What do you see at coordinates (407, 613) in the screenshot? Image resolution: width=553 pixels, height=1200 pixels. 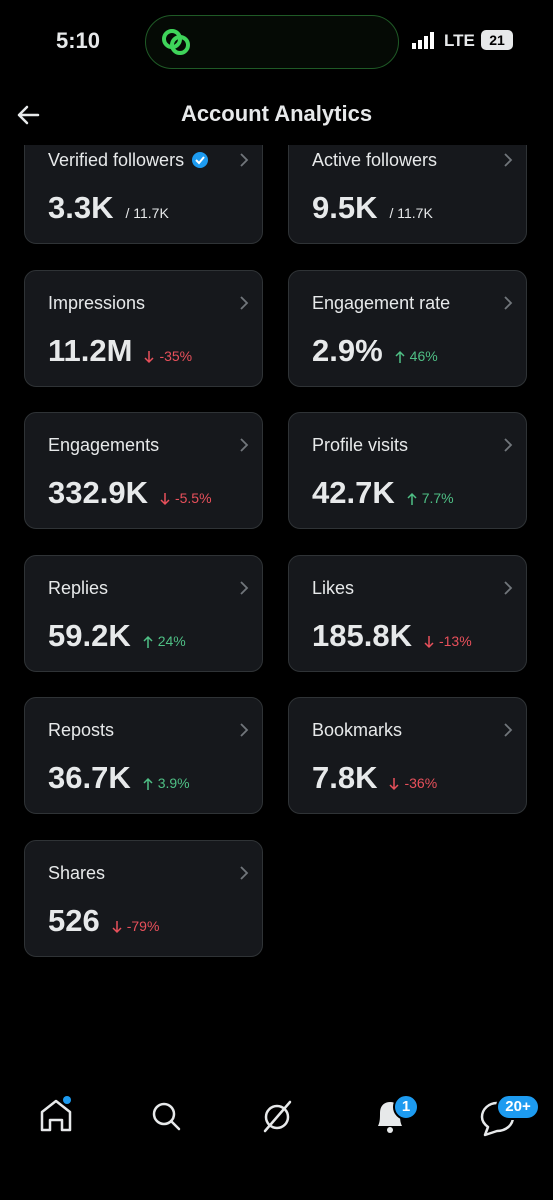 I see `metric-card: Likes 185.8K -13%` at bounding box center [407, 613].